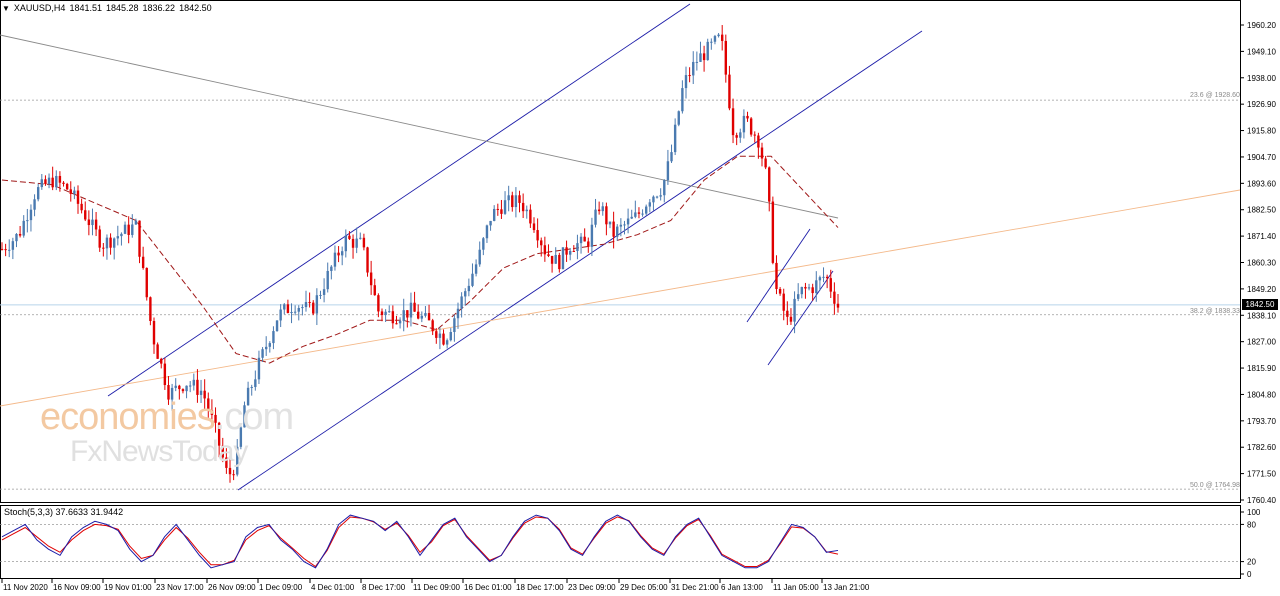 Image resolution: width=1280 pixels, height=596 pixels. I want to click on price-tick-label: 1893.60, so click(1261, 183).